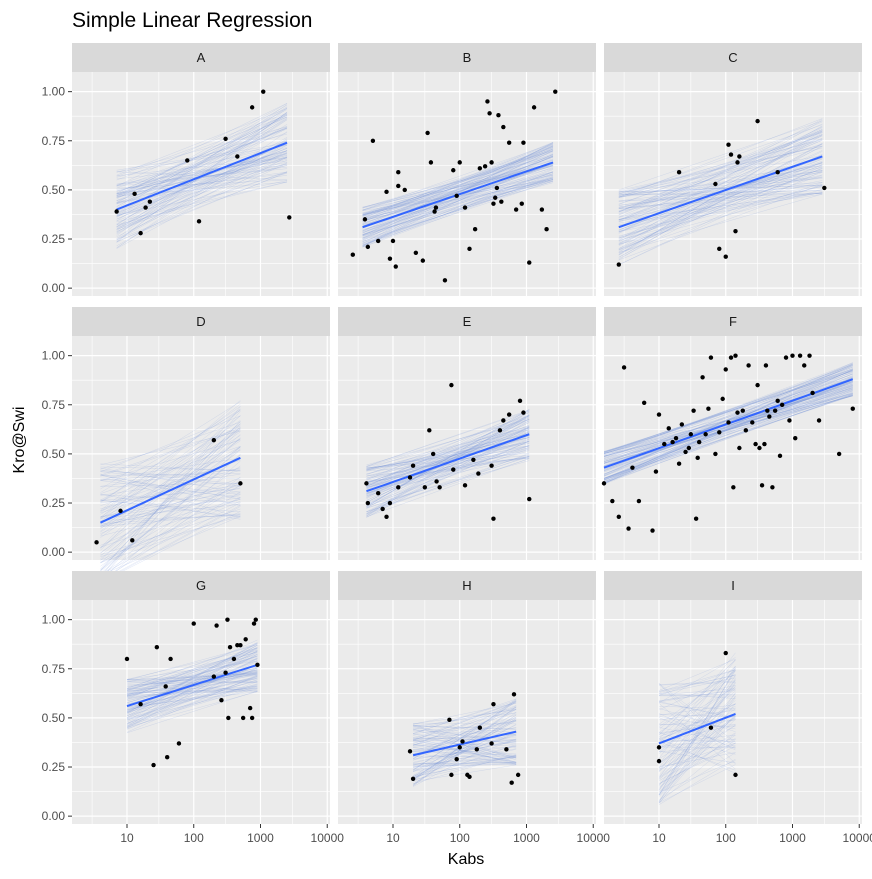 Image resolution: width=872 pixels, height=879 pixels. I want to click on y-tick-label: 1.00, so click(54, 356).